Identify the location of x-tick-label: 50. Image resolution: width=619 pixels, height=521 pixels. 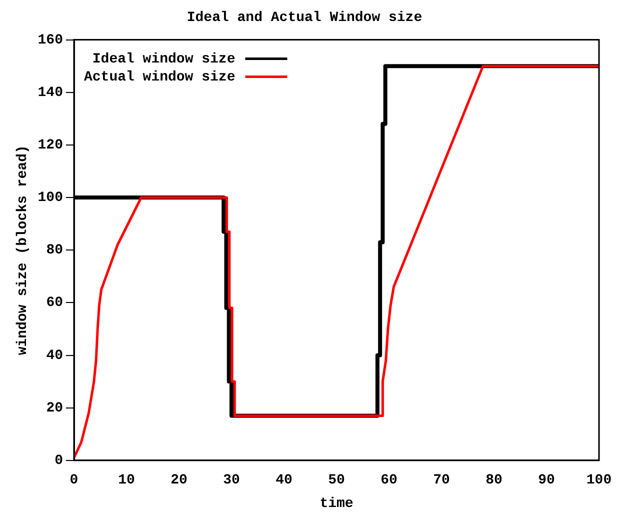
(336, 480).